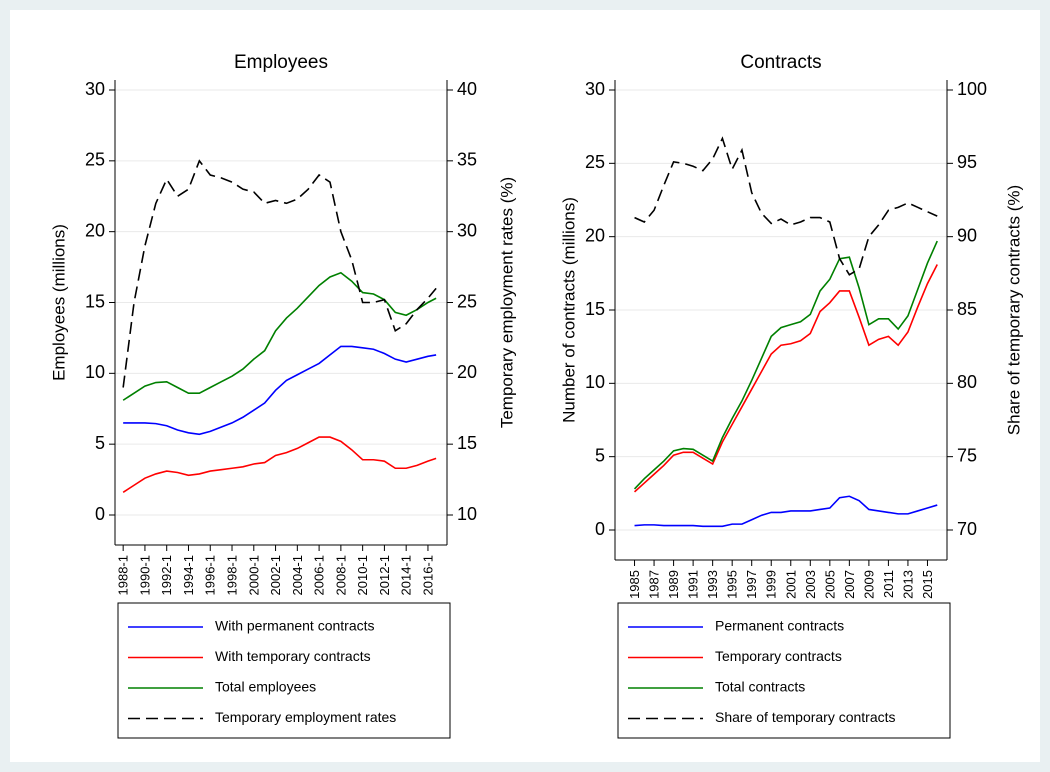 This screenshot has height=772, width=1050. Describe the element at coordinates (467, 89) in the screenshot. I see `y2-tick-label: 40` at that location.